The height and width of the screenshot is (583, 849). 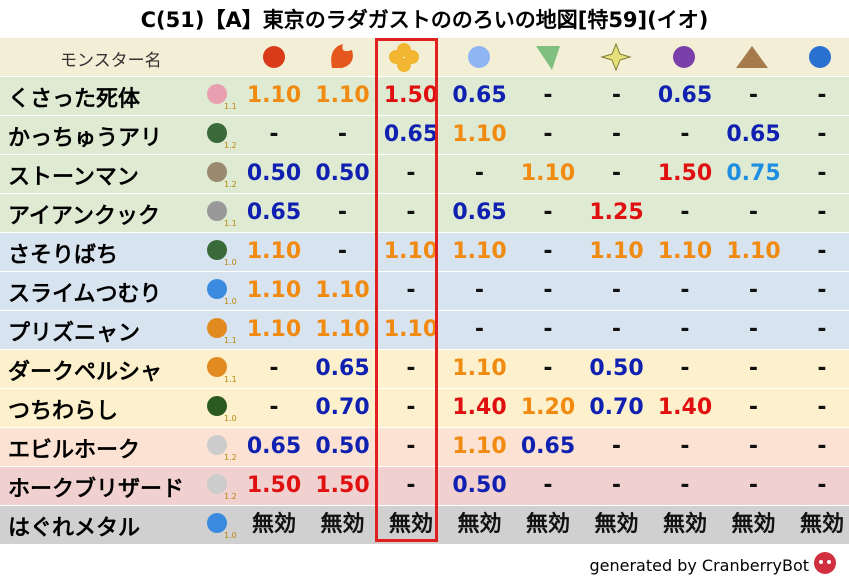 What do you see at coordinates (424, 408) in the screenshot?
I see `table-row: つちわらし 1.0 - 0.70 - 1.40 1.20 0.70 1.40 - -` at bounding box center [424, 408].